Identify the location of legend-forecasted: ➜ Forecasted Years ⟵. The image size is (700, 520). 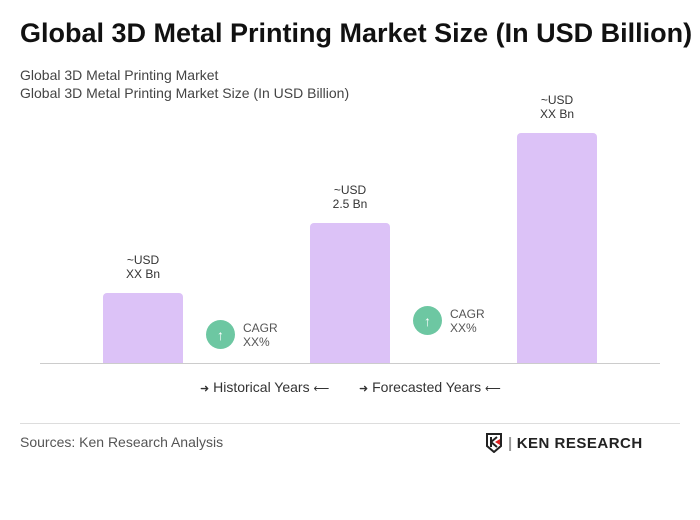
(430, 387).